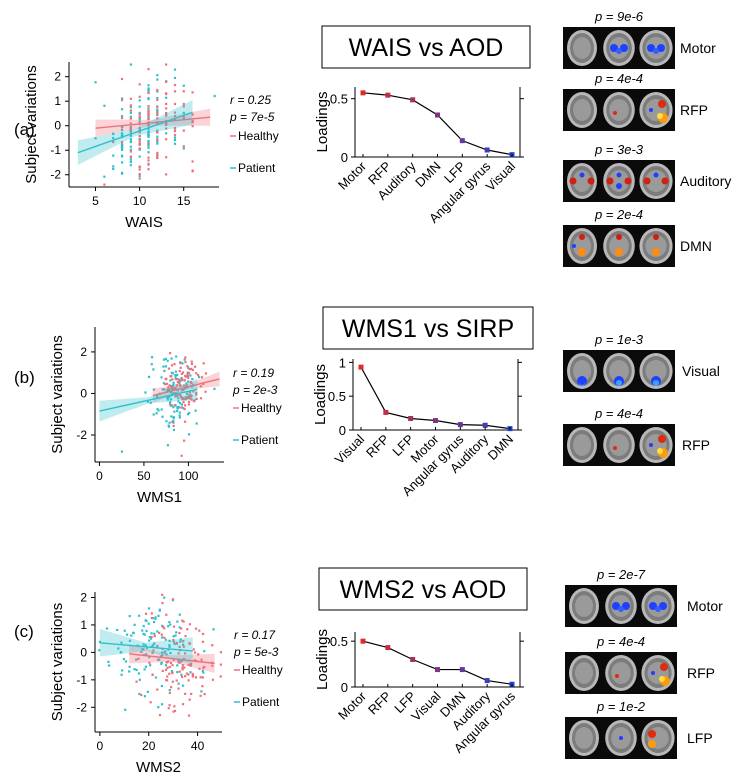  What do you see at coordinates (149, 746) in the screenshot?
I see `x-tick-label: 20` at bounding box center [149, 746].